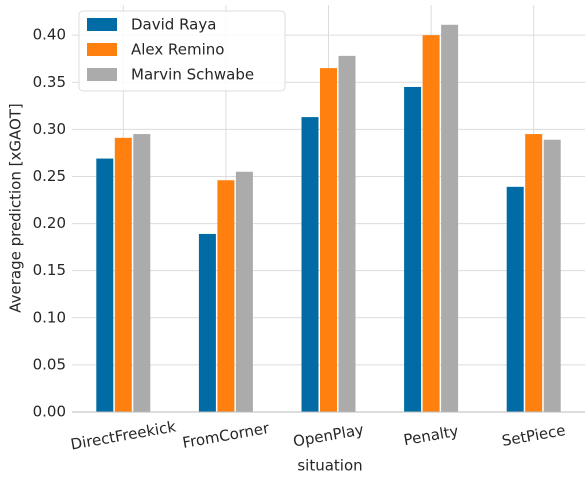 This screenshot has height=479, width=587. What do you see at coordinates (16, 208) in the screenshot?
I see `y-axis-label: Average prediction [xGAOT]` at bounding box center [16, 208].